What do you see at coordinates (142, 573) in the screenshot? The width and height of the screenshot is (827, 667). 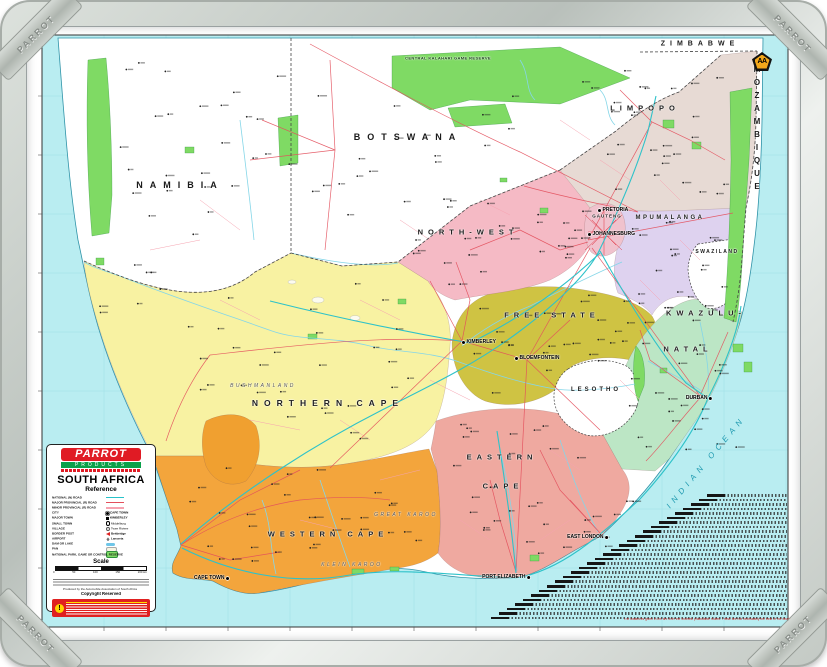 I see `scale-tick: 200 km` at bounding box center [142, 573].